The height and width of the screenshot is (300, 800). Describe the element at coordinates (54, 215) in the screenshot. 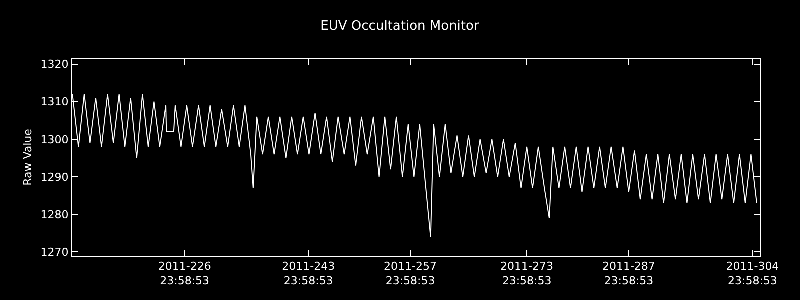

I see `y-tick-label: 1280` at that location.